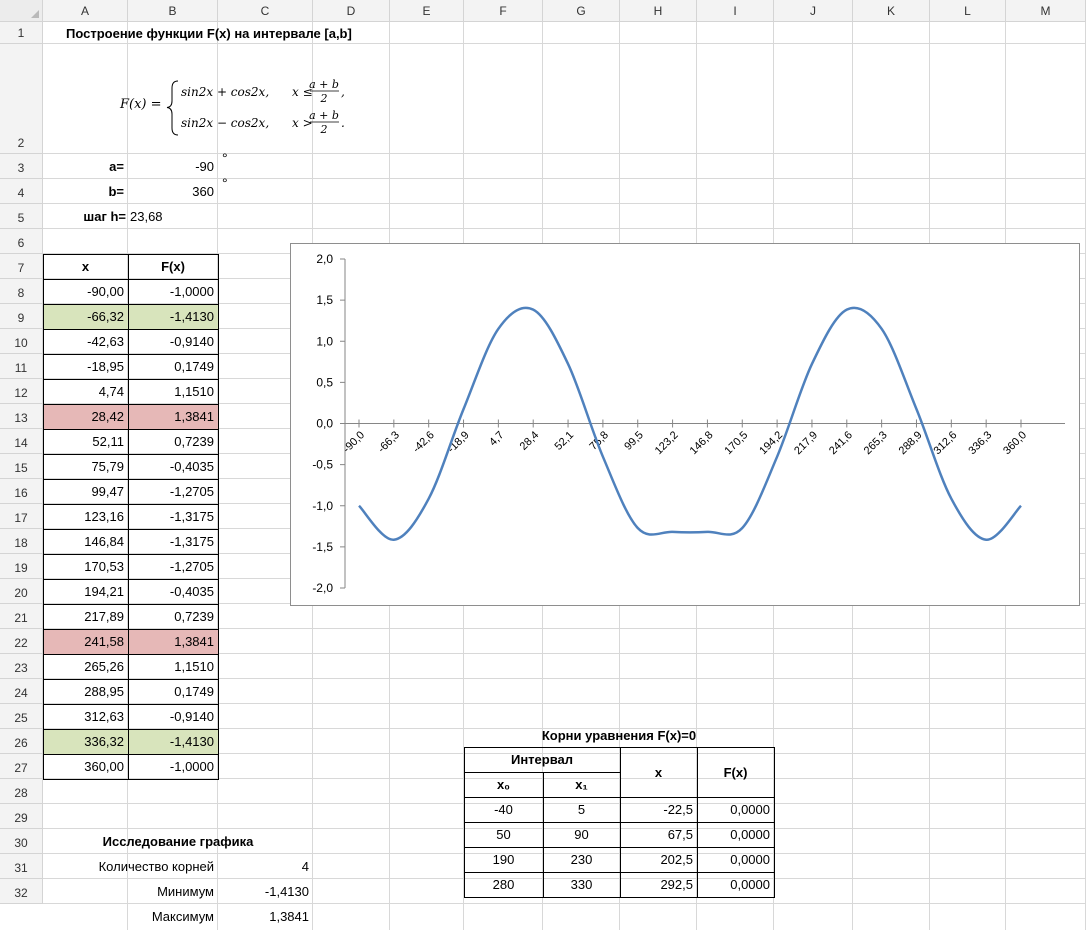 The width and height of the screenshot is (1086, 930). Describe the element at coordinates (173, 11) in the screenshot. I see `column-header: B` at that location.